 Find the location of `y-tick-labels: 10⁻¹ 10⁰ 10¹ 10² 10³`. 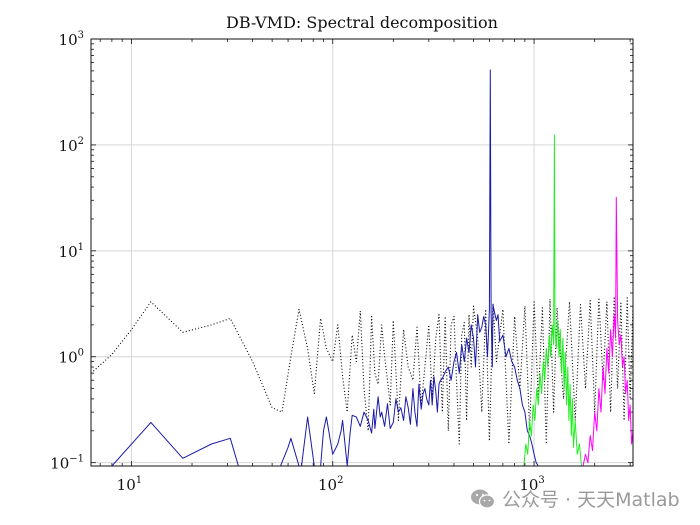

y-tick-labels: 10⁻¹ 10⁰ 10¹ 10² 10³ is located at coordinates (67, 251).